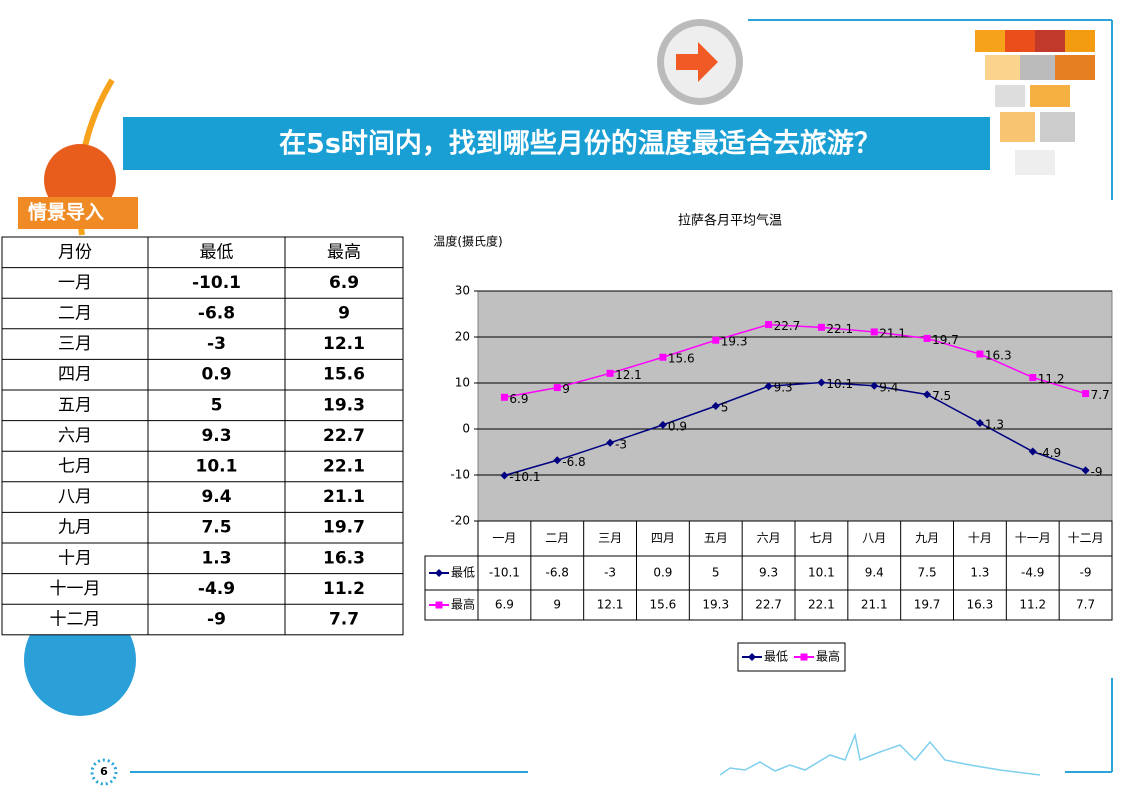  I want to click on data-label: 0.9, so click(677, 426).